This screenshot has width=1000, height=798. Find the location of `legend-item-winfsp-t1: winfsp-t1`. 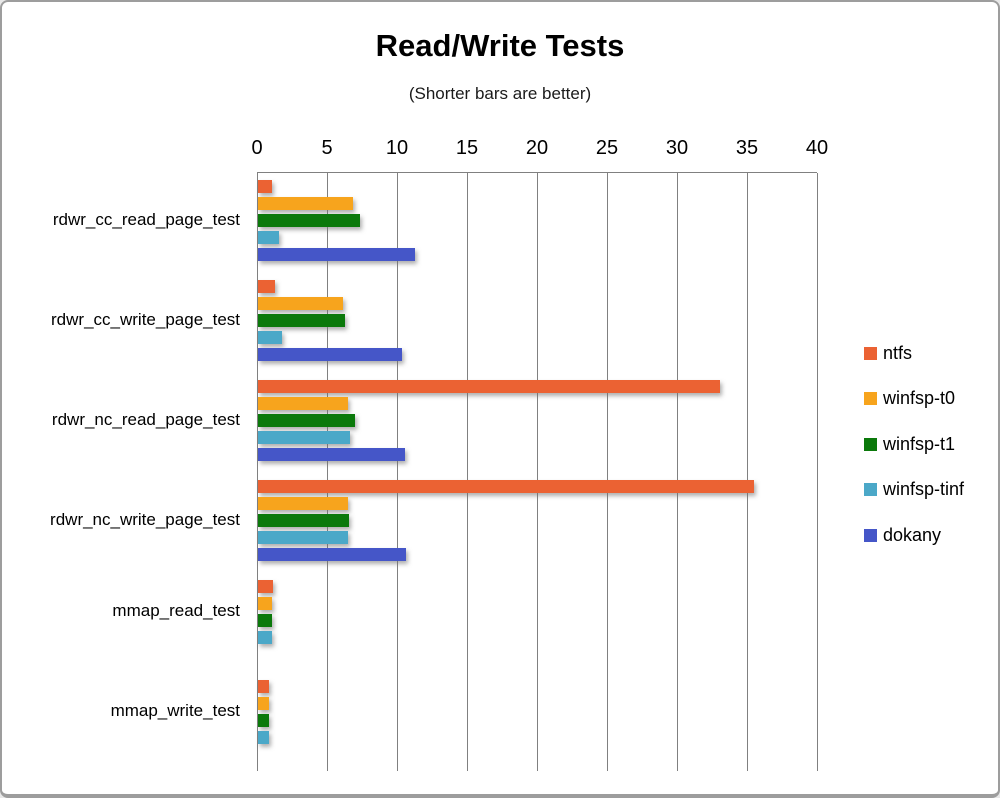

legend-item-winfsp-t1: winfsp-t1 is located at coordinates (910, 443).